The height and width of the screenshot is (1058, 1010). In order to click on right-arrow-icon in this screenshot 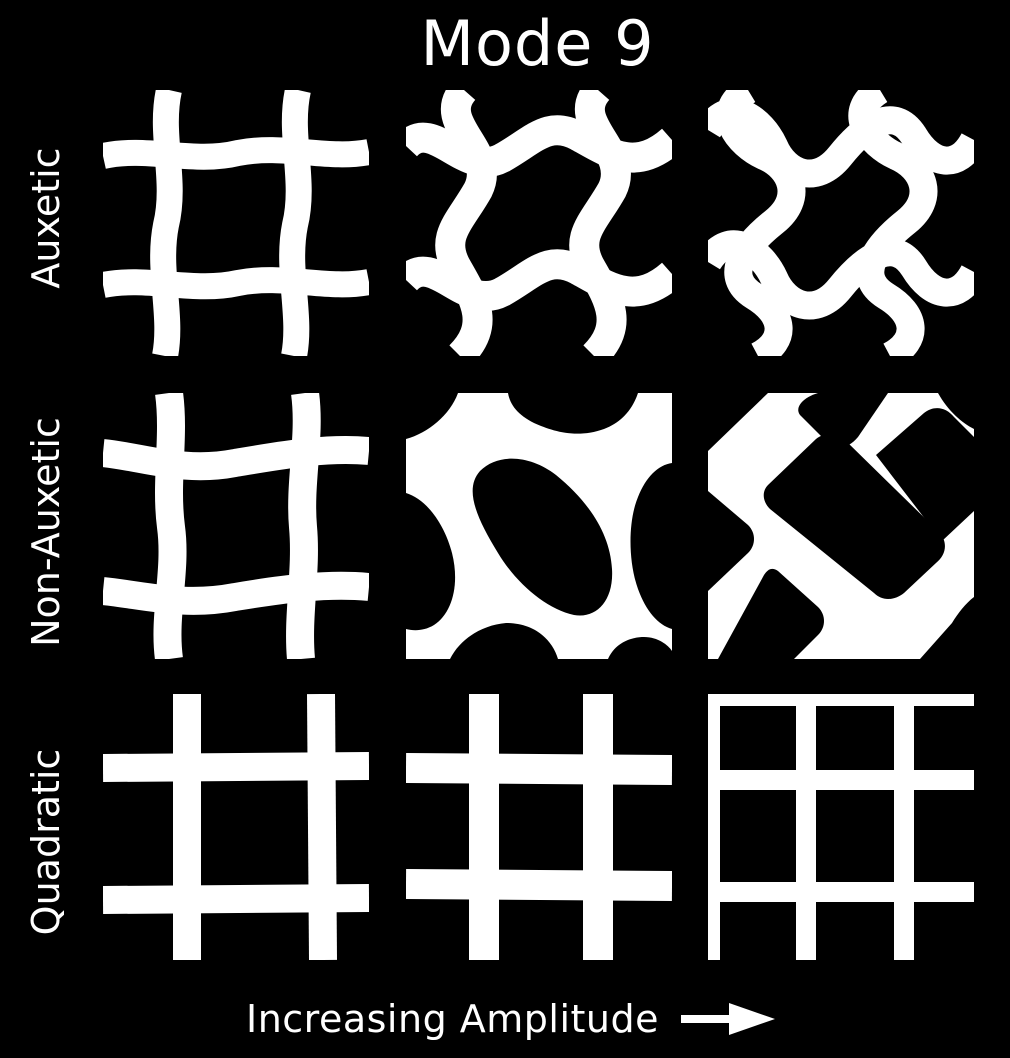, I will do `click(728, 1019)`.